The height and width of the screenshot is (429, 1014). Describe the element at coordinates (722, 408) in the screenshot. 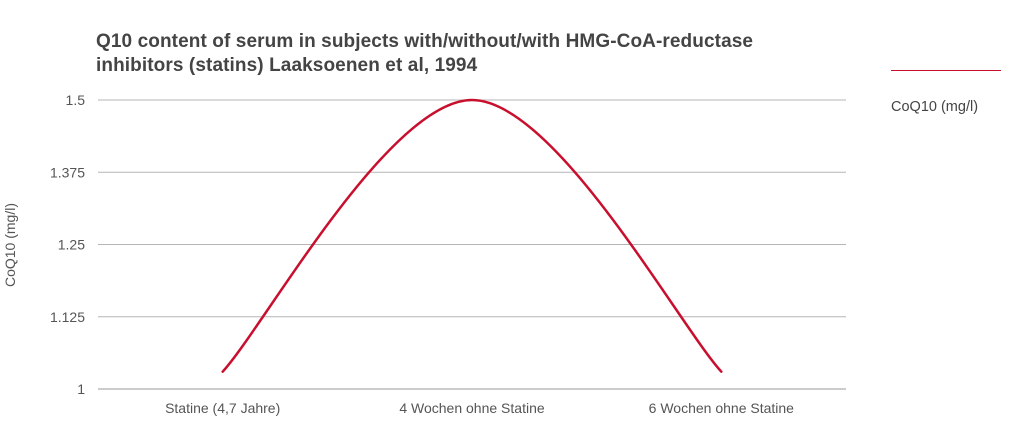

I see `x-tick-label: 6 Wochen ohne Statine` at that location.